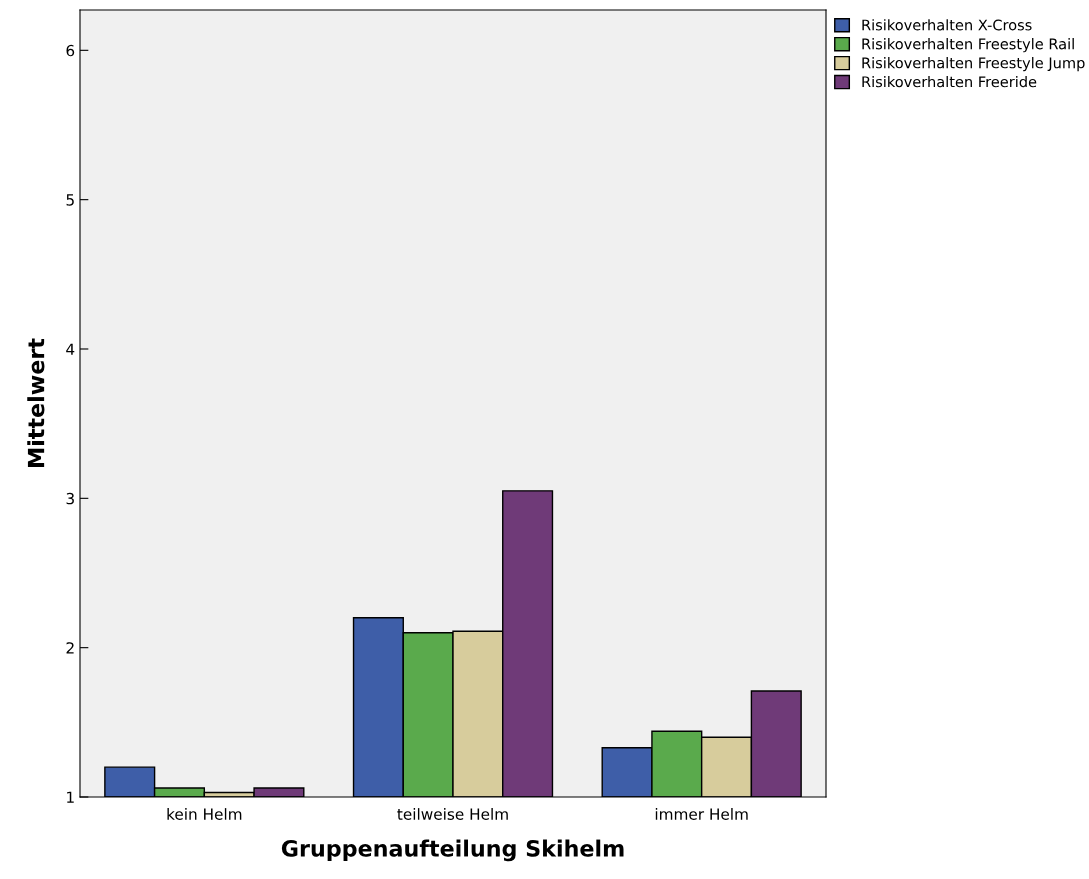  What do you see at coordinates (70, 797) in the screenshot?
I see `y-tick-label: 1` at bounding box center [70, 797].